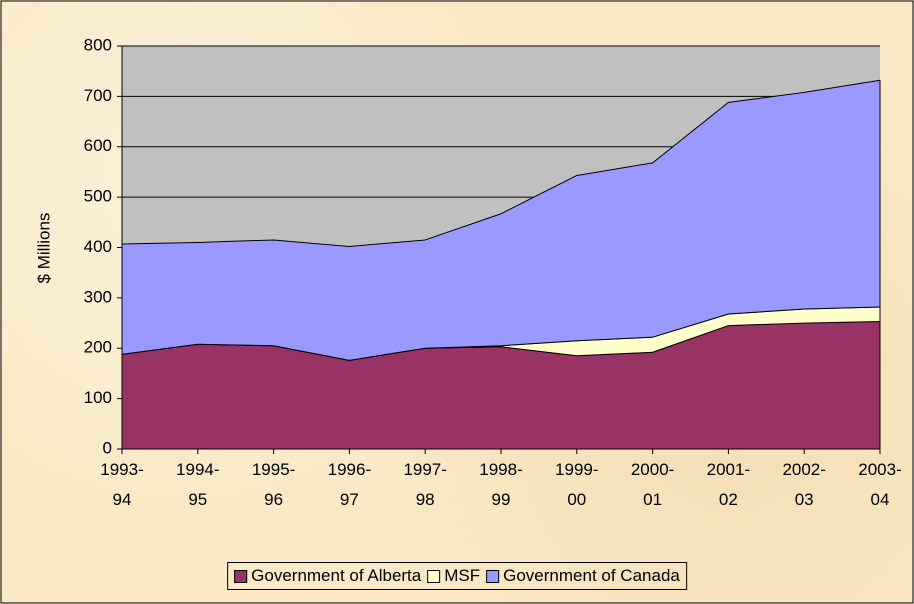 This screenshot has height=604, width=914. Describe the element at coordinates (98, 95) in the screenshot. I see `y-tick-label: 700` at that location.